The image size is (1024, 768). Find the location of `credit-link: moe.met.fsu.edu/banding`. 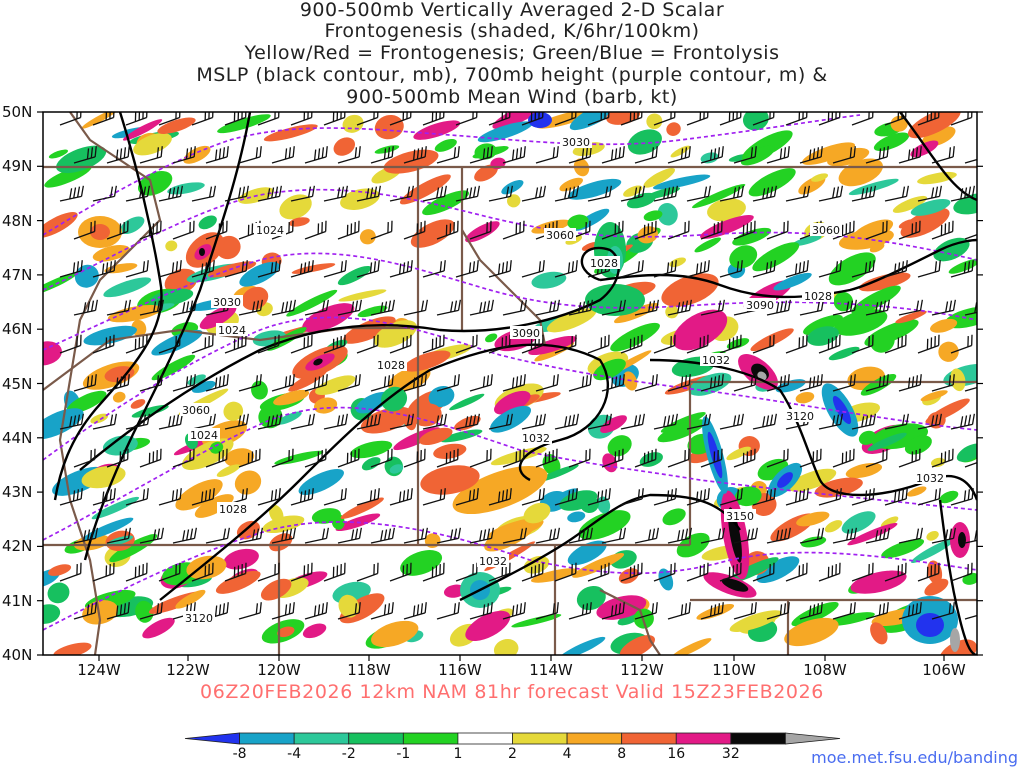

credit-link: moe.met.fsu.edu/banding is located at coordinates (914, 757).